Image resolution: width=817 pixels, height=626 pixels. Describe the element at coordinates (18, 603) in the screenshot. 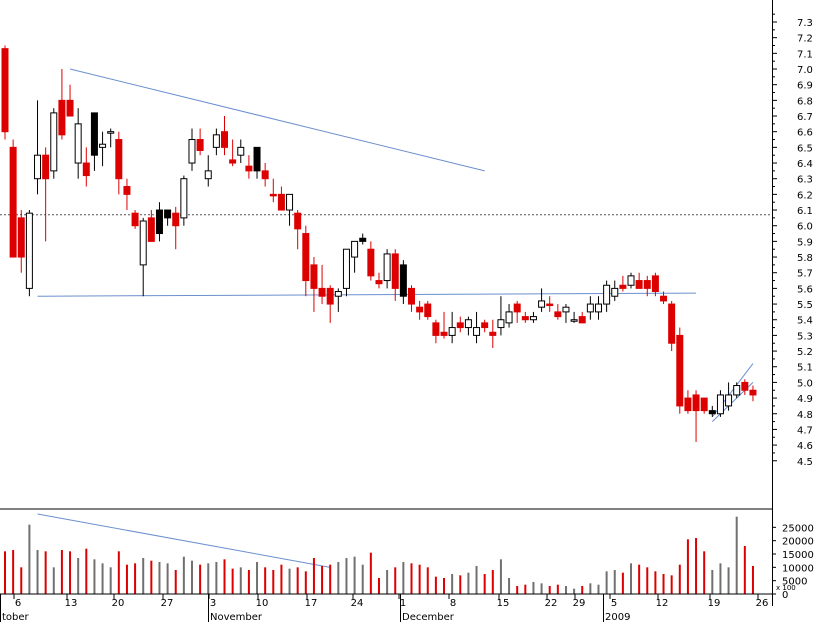

I see `date-tick-label: 6` at that location.